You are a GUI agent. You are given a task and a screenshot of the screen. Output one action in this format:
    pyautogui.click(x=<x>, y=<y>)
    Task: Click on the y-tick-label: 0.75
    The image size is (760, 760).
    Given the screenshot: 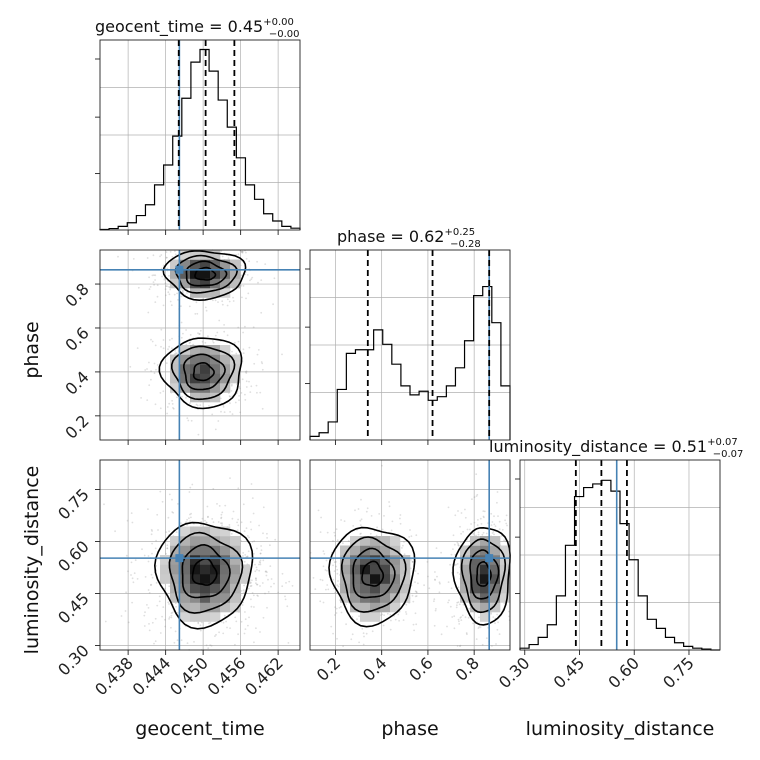 What is the action you would take?
    pyautogui.click(x=73, y=504)
    